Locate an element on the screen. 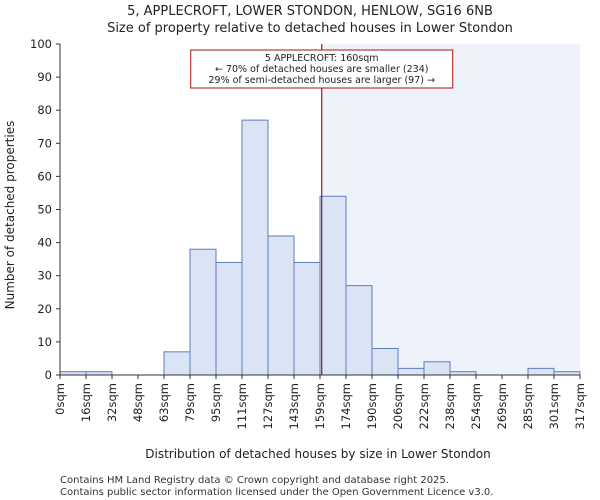 Image resolution: width=600 pixels, height=500 pixels. annotation-box is located at coordinates (322, 69).